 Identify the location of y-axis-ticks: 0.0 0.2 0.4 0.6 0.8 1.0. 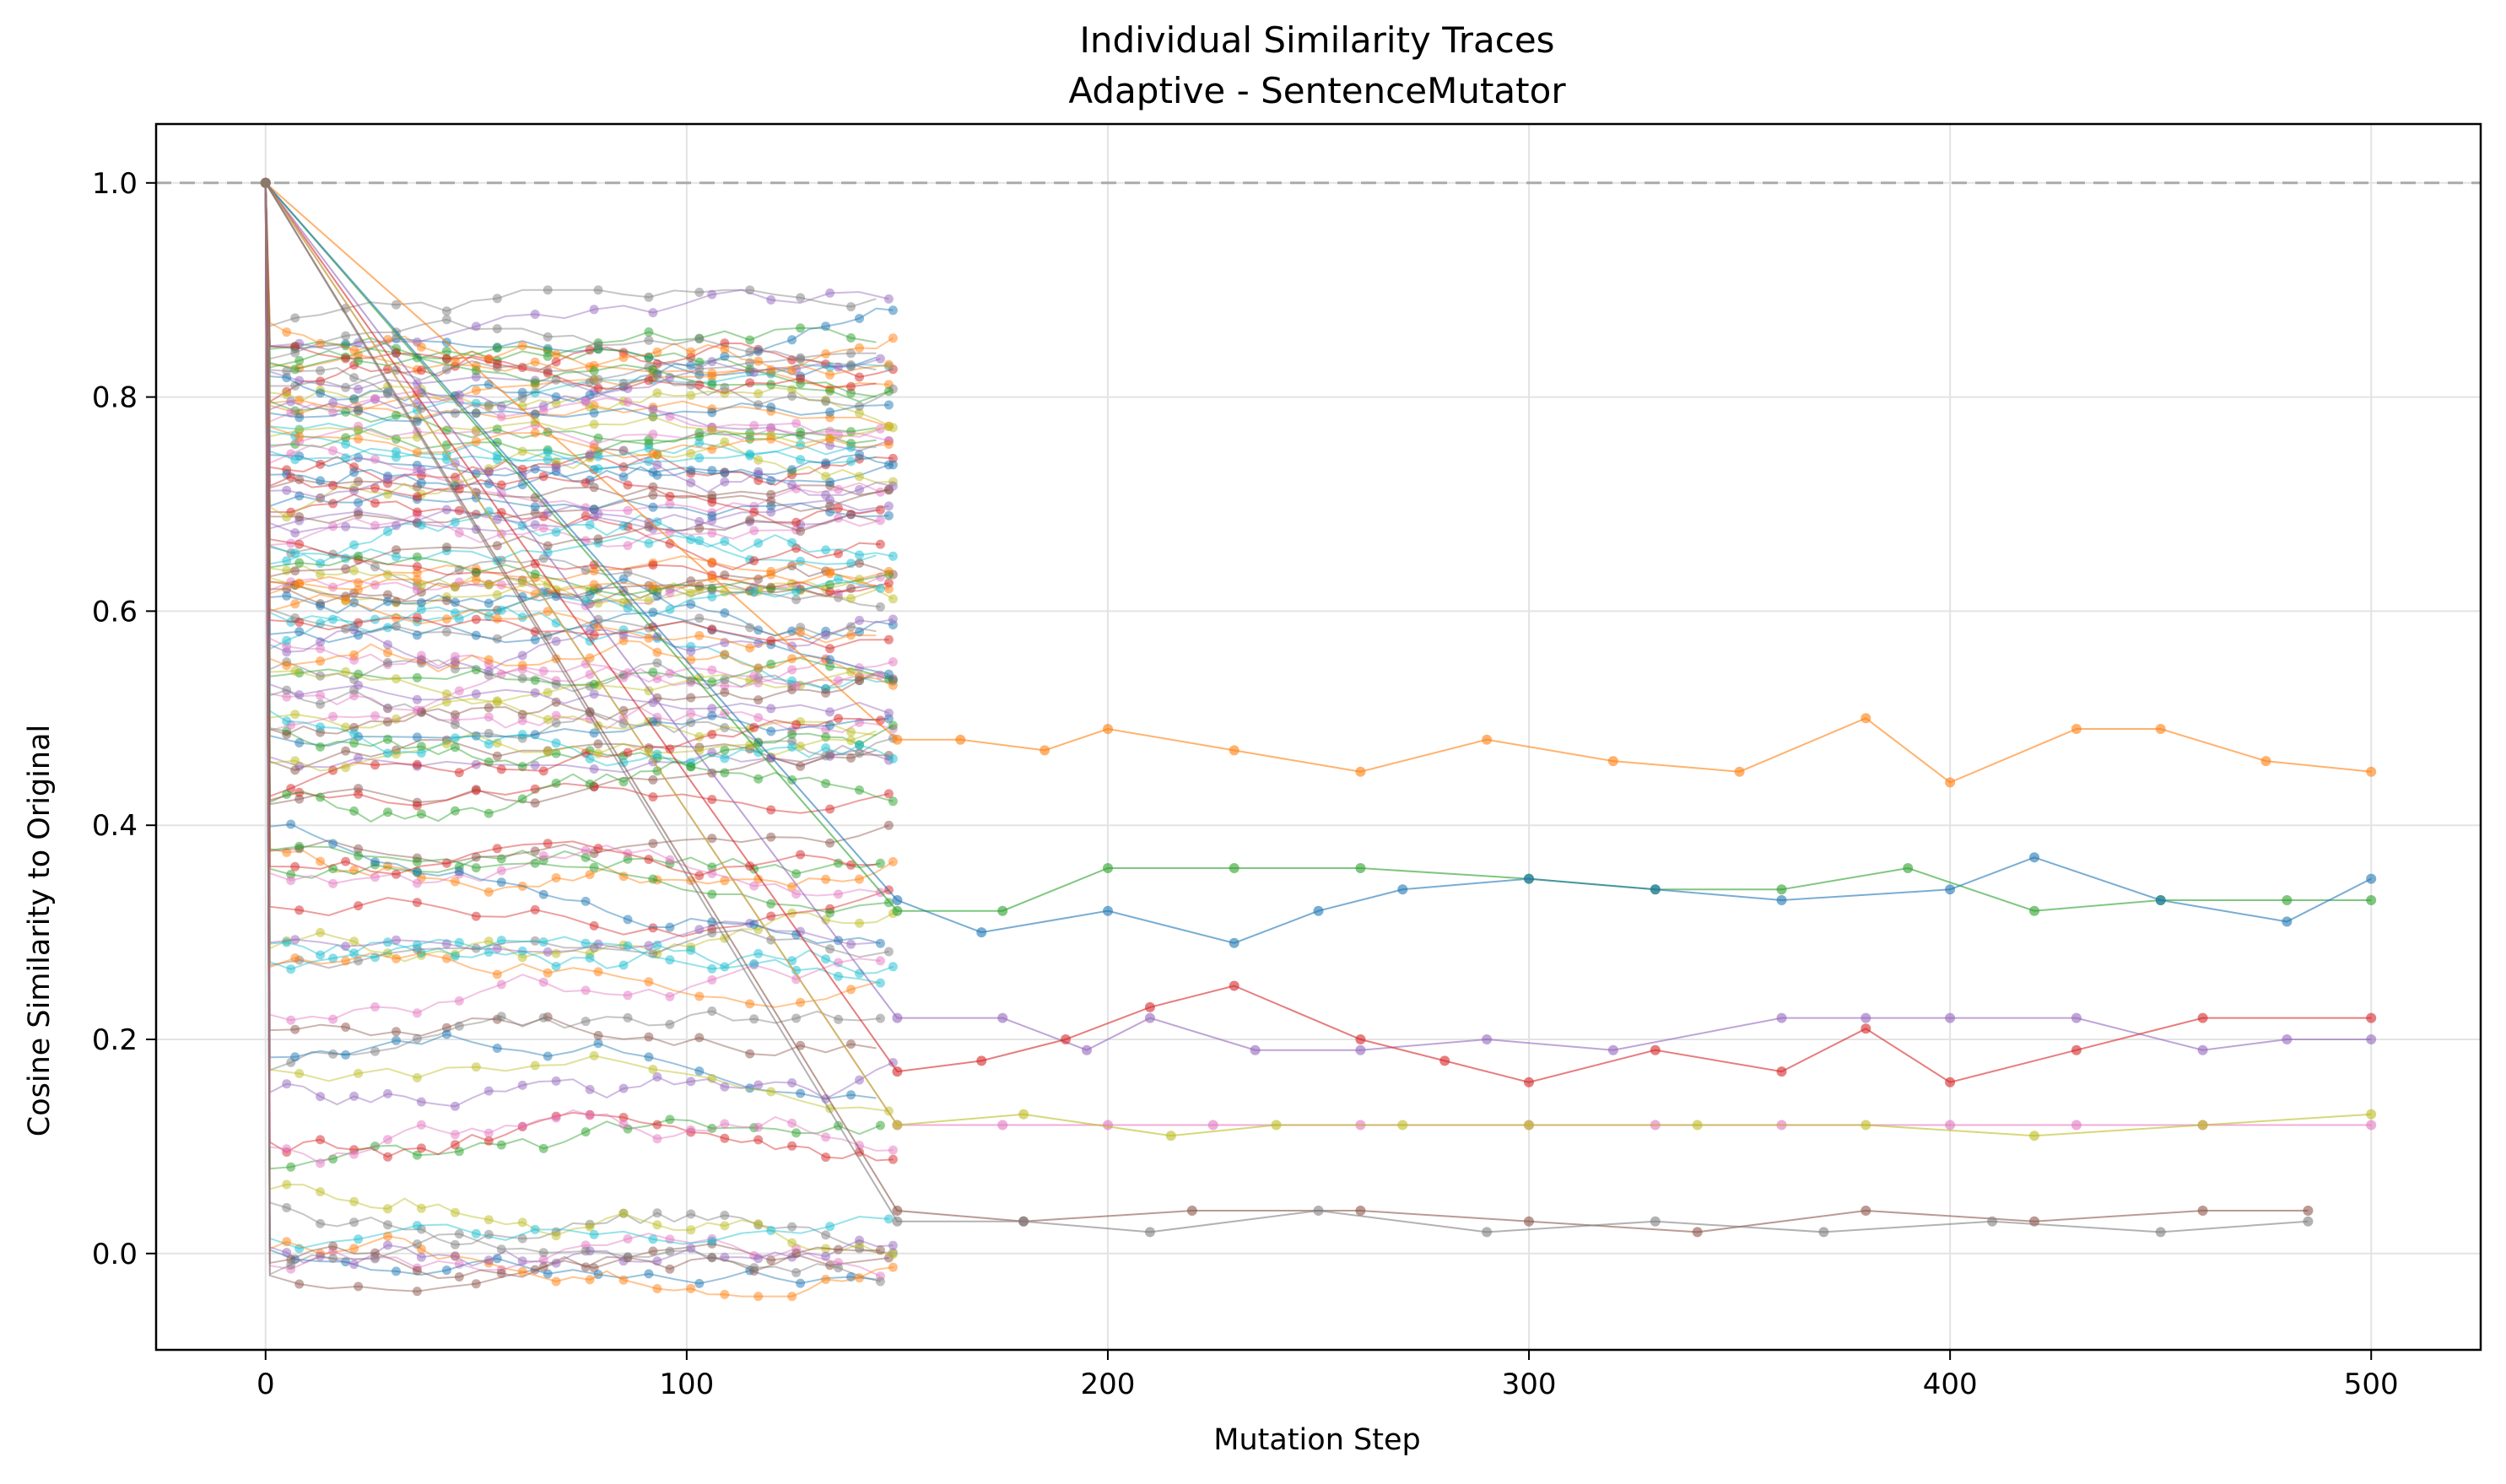
(124, 719).